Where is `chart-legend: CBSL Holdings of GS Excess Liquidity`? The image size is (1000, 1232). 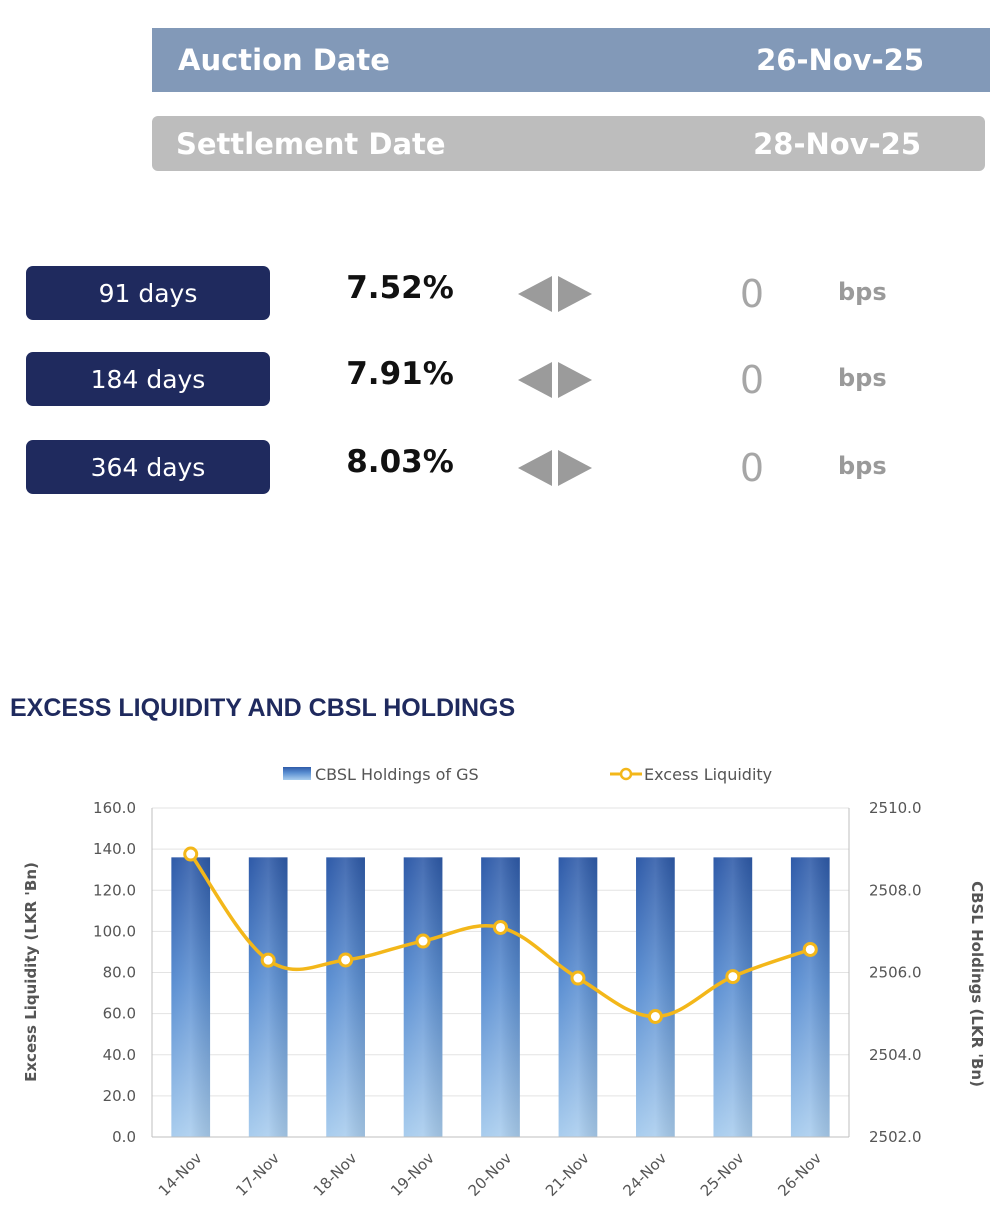 chart-legend: CBSL Holdings of GS Excess Liquidity is located at coordinates (527, 774).